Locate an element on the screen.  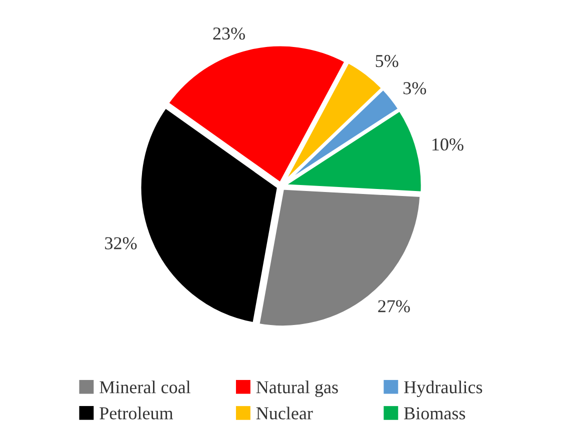
data-label: 27% is located at coordinates (394, 306).